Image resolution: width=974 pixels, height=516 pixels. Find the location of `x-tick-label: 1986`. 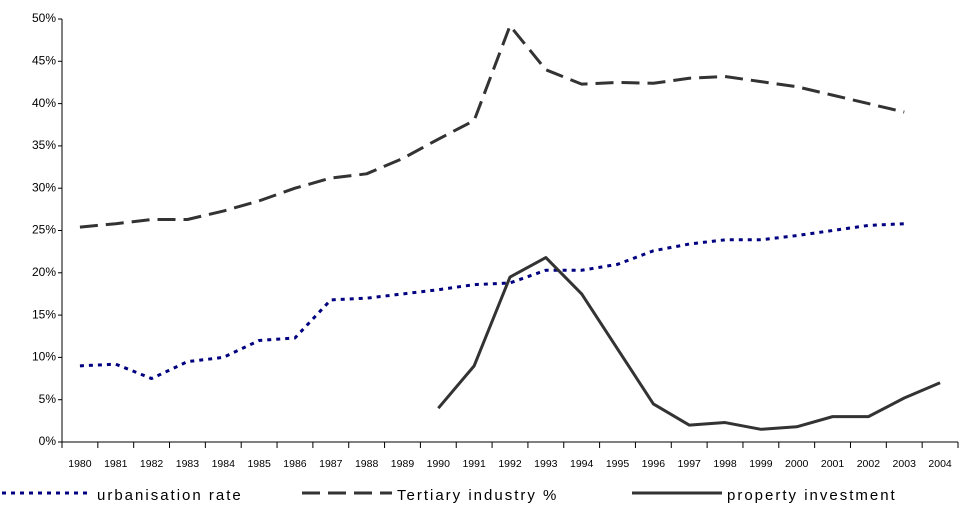

x-tick-label: 1986 is located at coordinates (295, 464).